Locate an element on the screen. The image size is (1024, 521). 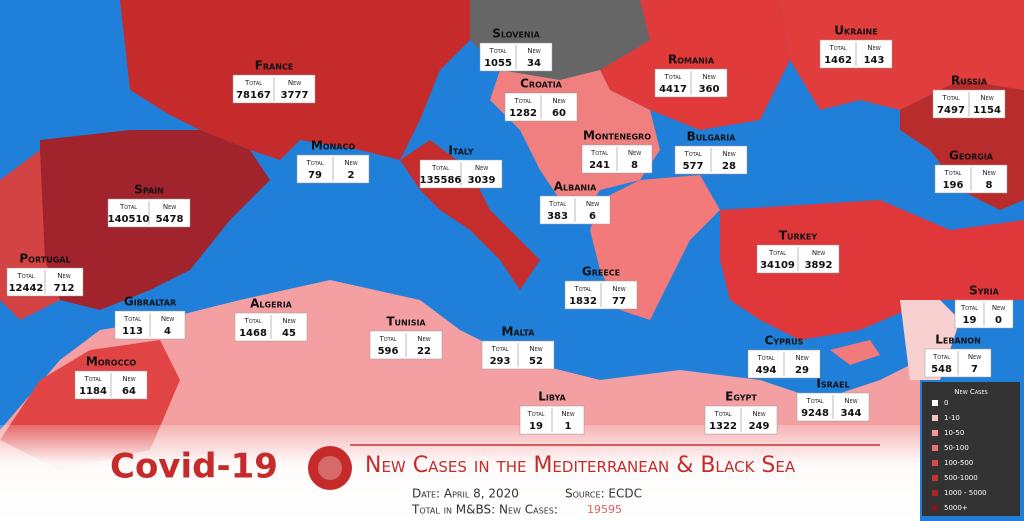
total-value: 140510 is located at coordinates (129, 219).